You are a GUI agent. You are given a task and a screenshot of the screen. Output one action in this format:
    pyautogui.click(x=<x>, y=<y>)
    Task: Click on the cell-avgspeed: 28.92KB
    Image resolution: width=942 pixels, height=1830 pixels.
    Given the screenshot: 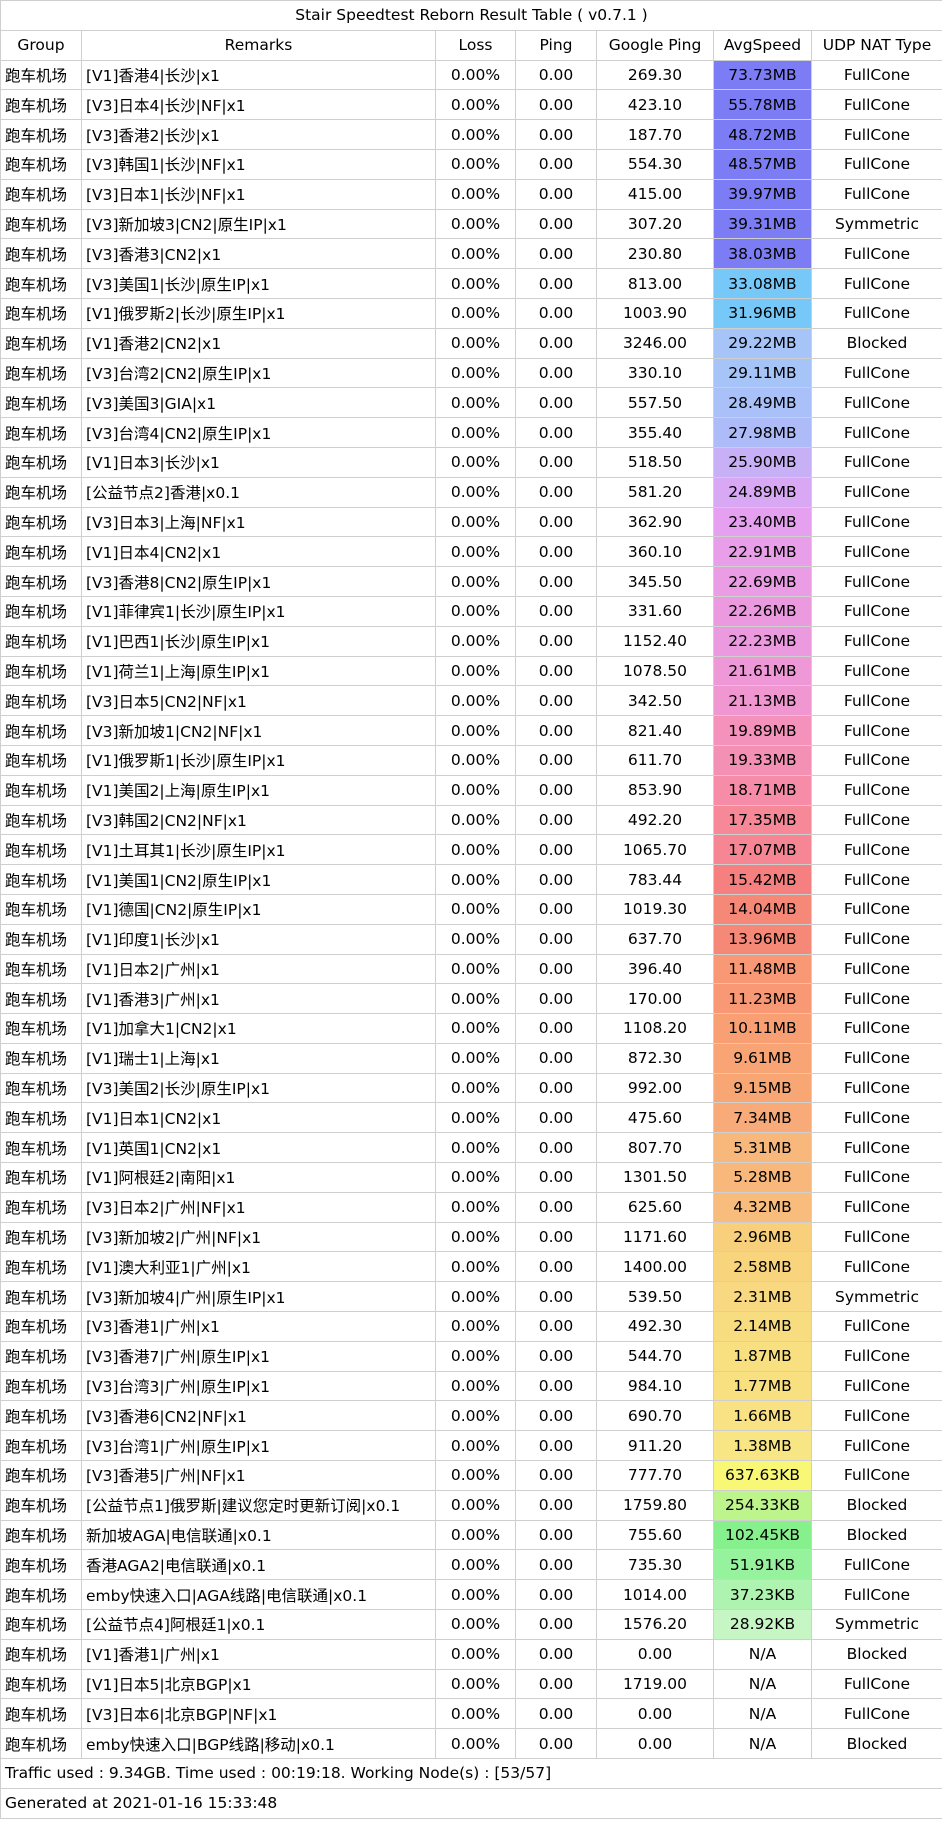 What is the action you would take?
    pyautogui.click(x=762, y=1624)
    